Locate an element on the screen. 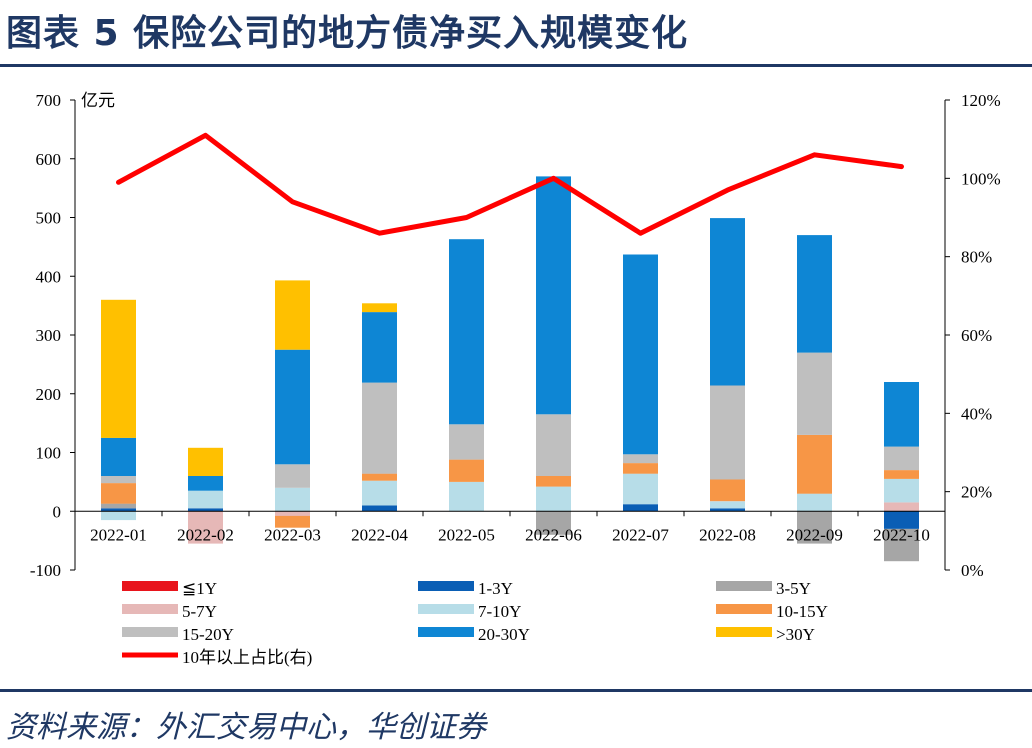  y-left-tick-label: 300 is located at coordinates (49, 335).